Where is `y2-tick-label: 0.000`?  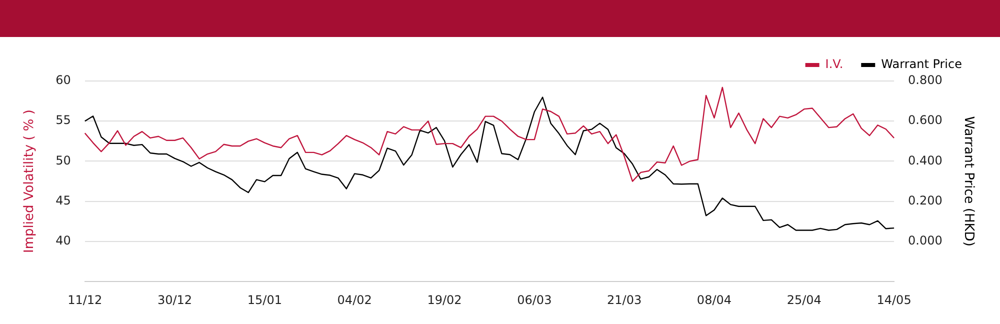
y2-tick-label: 0.000 is located at coordinates (925, 241).